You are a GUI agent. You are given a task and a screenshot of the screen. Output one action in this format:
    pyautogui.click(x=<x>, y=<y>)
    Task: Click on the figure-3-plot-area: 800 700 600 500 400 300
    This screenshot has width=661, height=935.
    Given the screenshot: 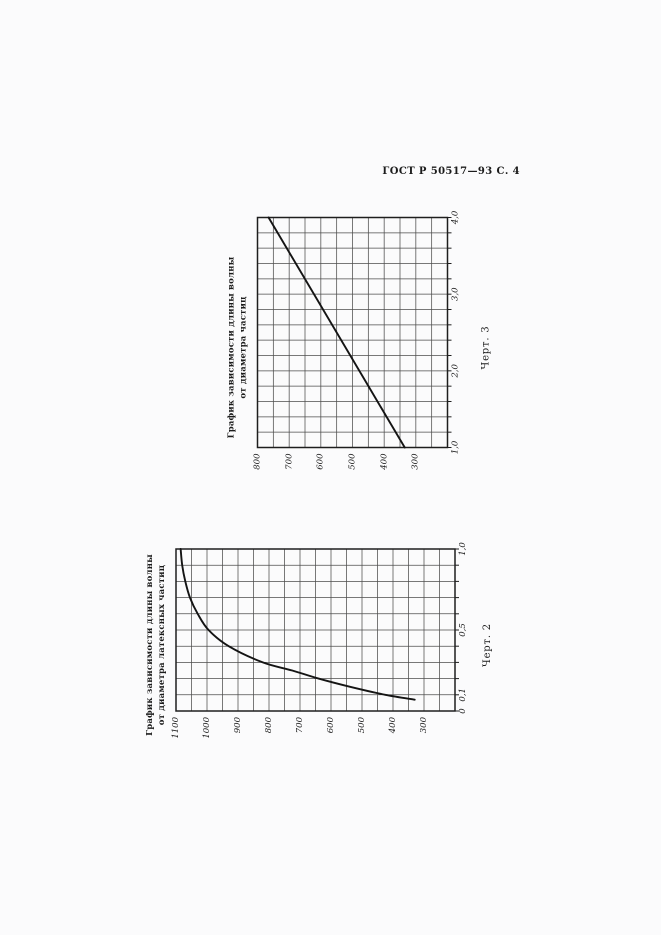 What is the action you would take?
    pyautogui.click(x=352, y=347)
    